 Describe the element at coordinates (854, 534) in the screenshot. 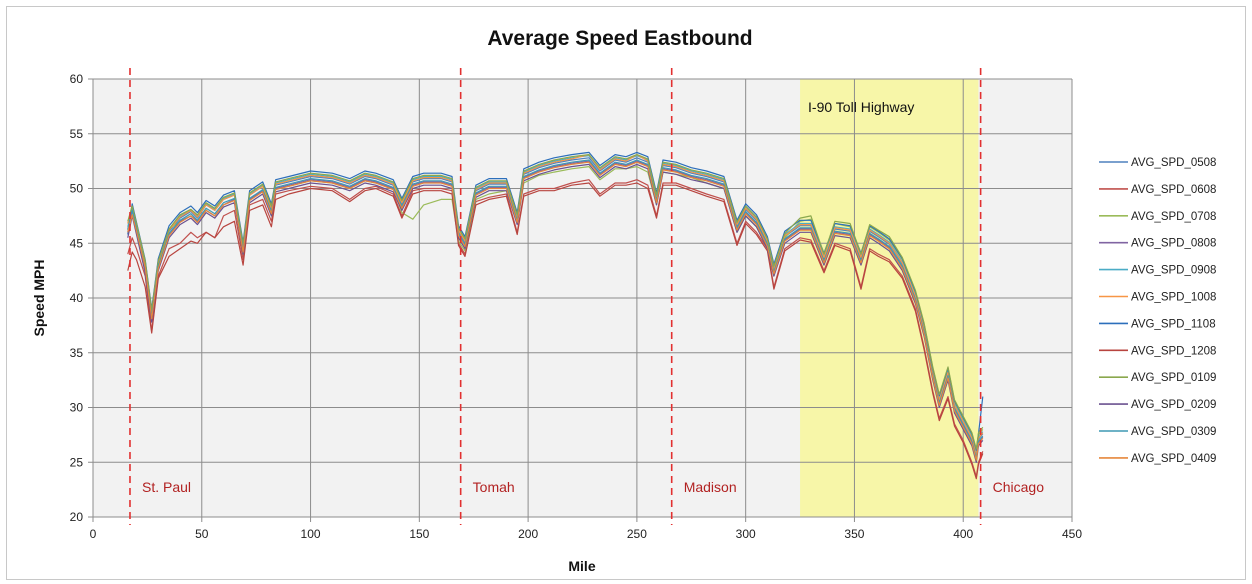

I see `x-tick-label: 350` at that location.